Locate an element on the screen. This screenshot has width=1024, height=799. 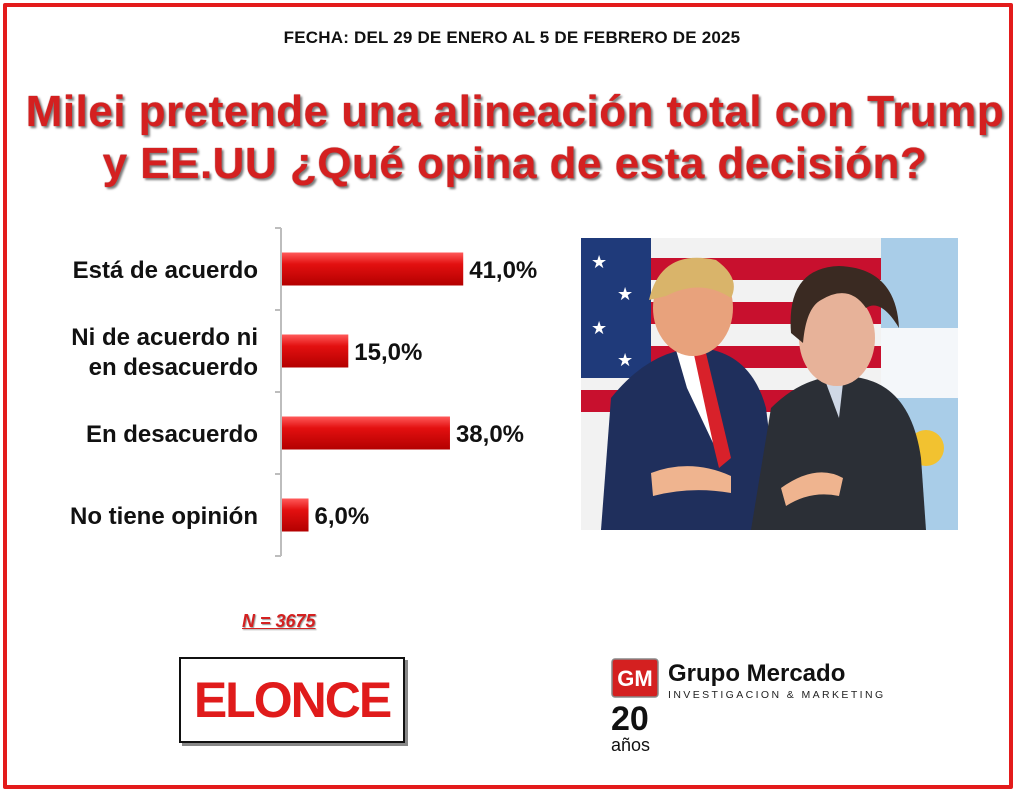
gm-mark-text: GM is located at coordinates (634, 678).